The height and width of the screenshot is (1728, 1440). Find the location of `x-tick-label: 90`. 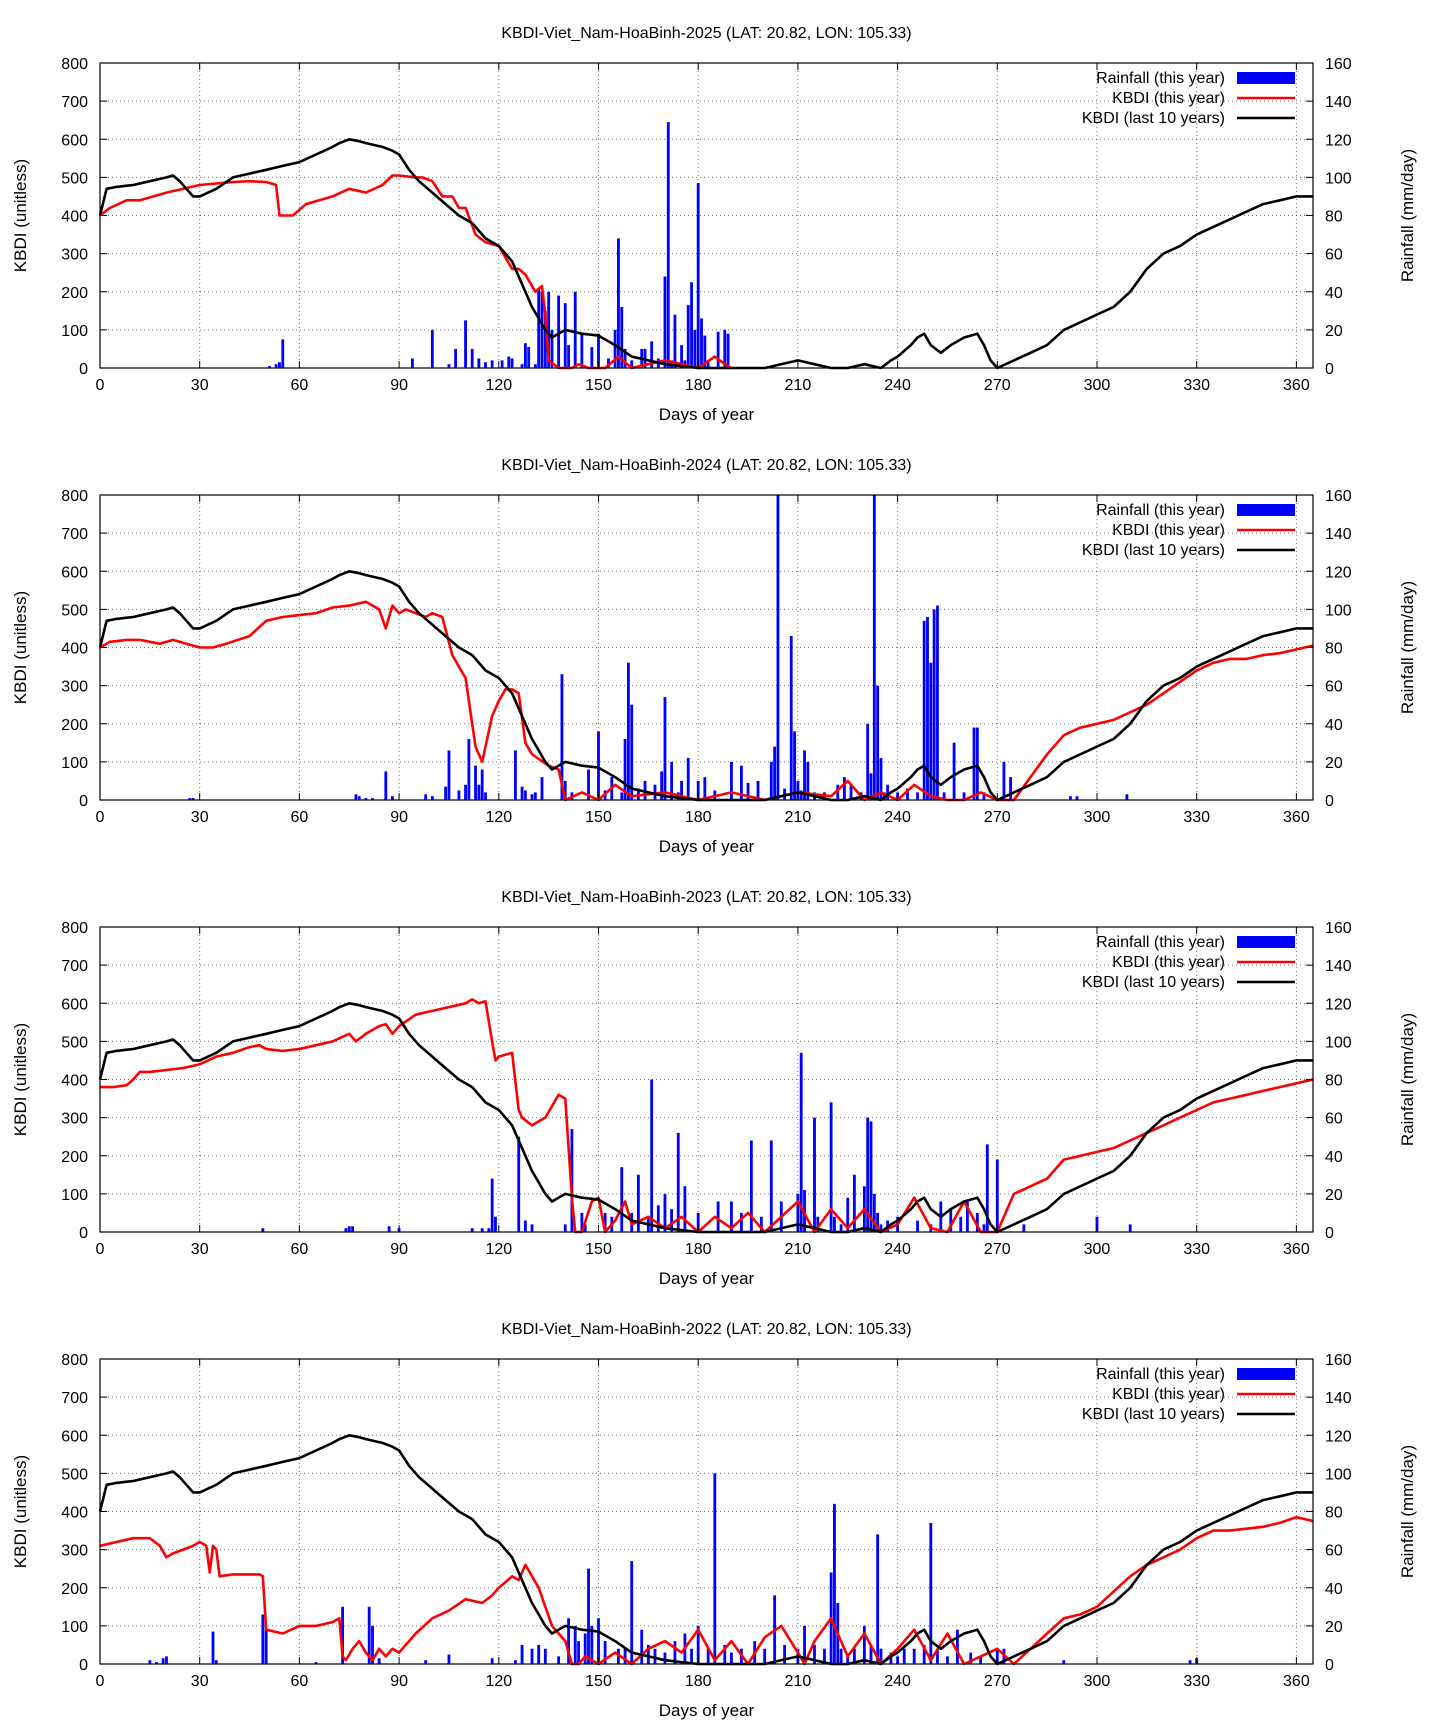

x-tick-label: 90 is located at coordinates (399, 385).